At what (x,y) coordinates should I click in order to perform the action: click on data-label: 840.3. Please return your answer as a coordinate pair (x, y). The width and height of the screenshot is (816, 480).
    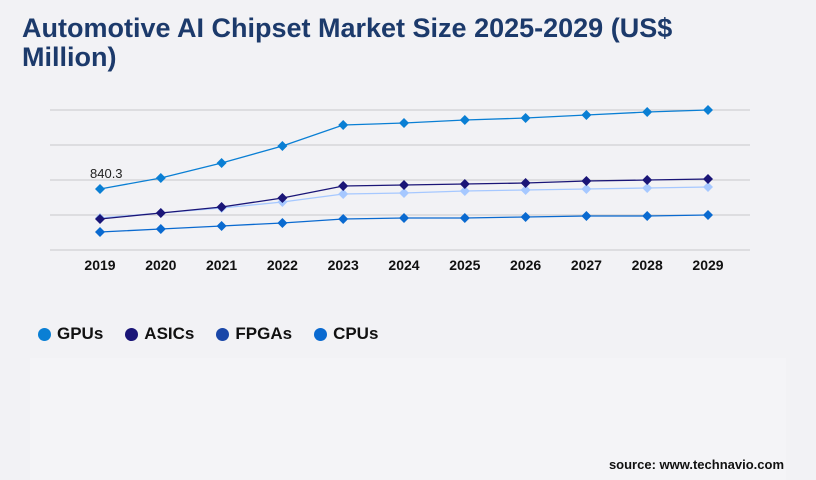
    Looking at the image, I should click on (106, 173).